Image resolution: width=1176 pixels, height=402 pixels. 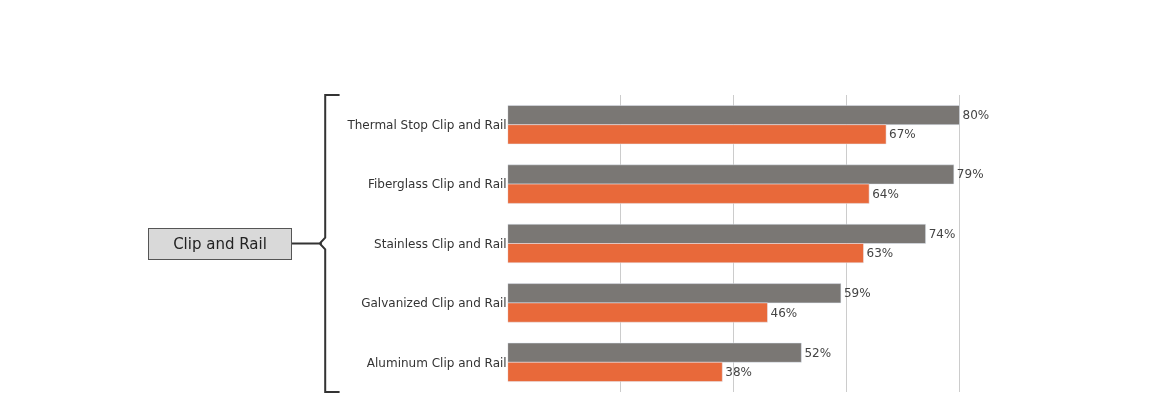 I want to click on data-label: 67%, so click(x=902, y=134).